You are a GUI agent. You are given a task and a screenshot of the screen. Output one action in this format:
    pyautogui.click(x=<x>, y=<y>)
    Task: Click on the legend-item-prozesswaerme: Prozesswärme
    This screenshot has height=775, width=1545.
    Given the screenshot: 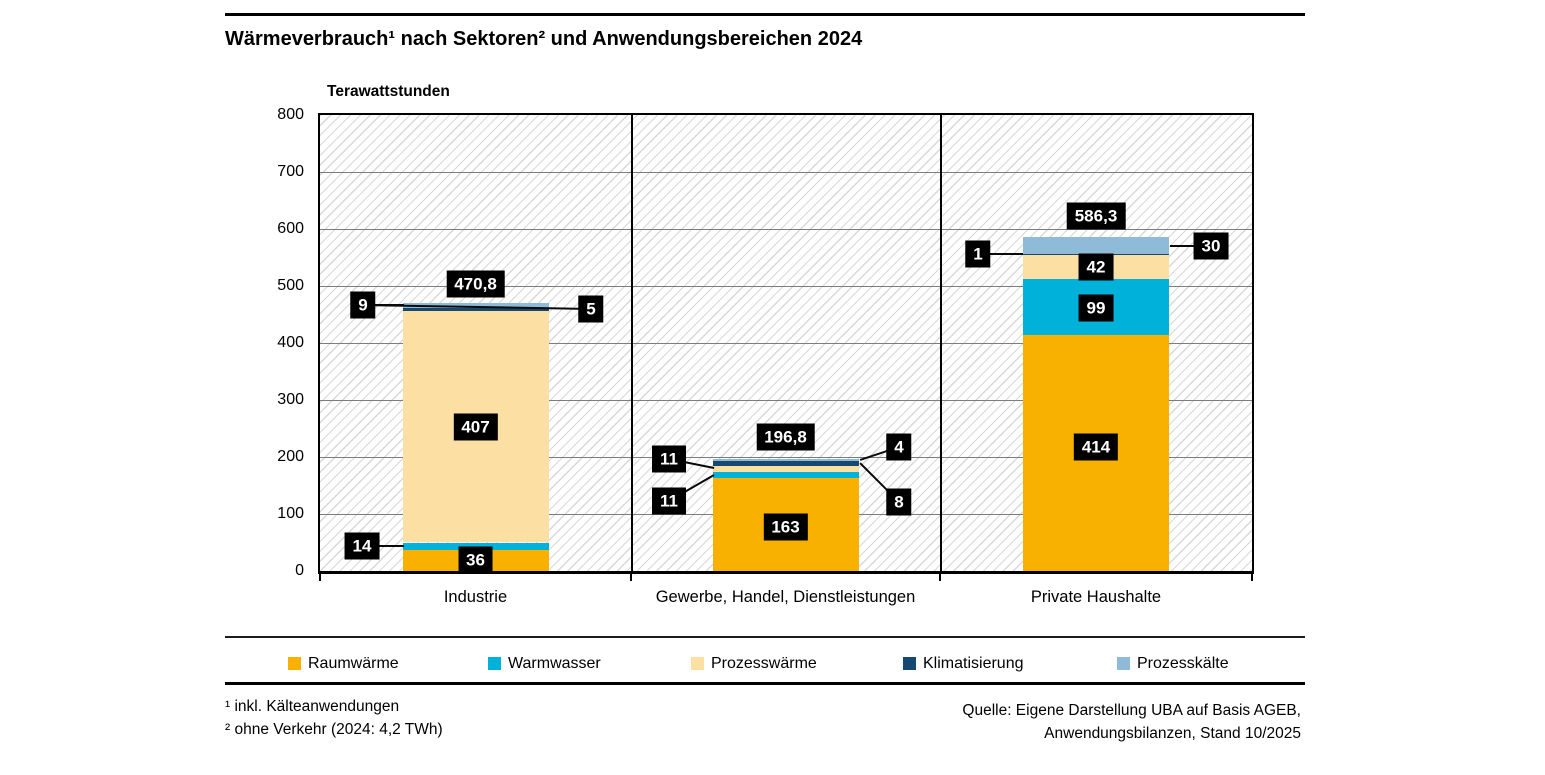 What is the action you would take?
    pyautogui.click(x=754, y=664)
    